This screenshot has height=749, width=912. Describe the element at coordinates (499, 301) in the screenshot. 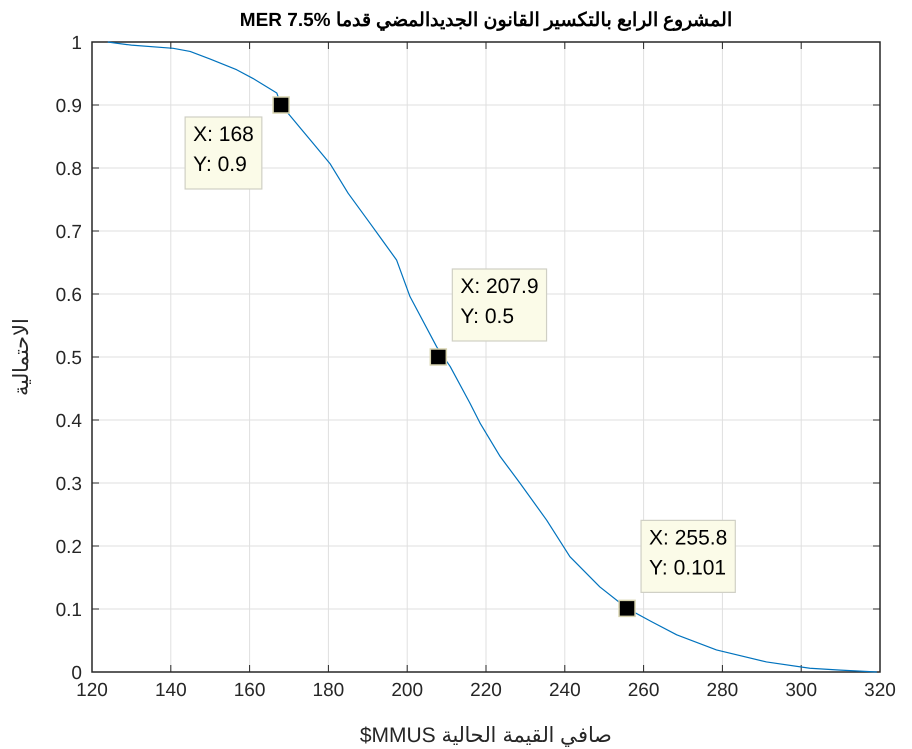

I see `annotation: X: 207.9 Y: 0.5` at that location.